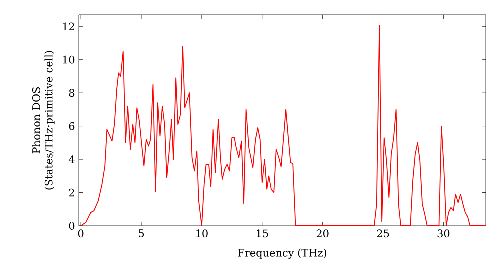  Describe the element at coordinates (71, 192) in the screenshot. I see `y-tick-label: 2` at that location.